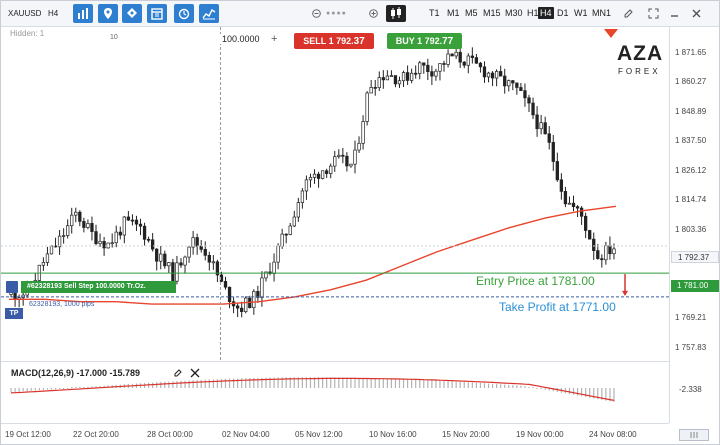  What do you see at coordinates (108, 13) in the screenshot?
I see `pin-icon` at bounding box center [108, 13].